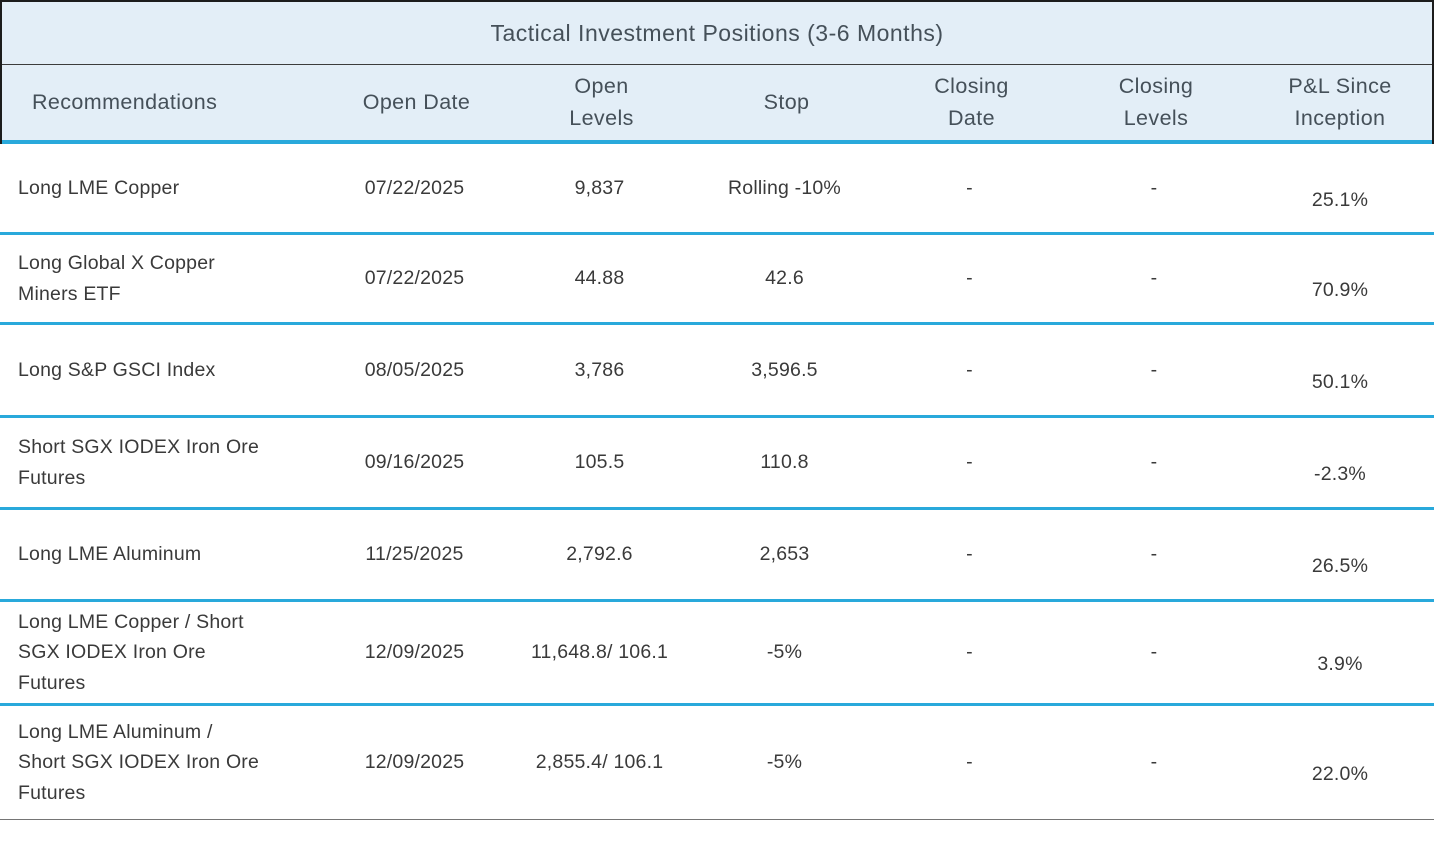 The height and width of the screenshot is (857, 1434). Describe the element at coordinates (784, 462) in the screenshot. I see `table-cell: 110.8` at that location.